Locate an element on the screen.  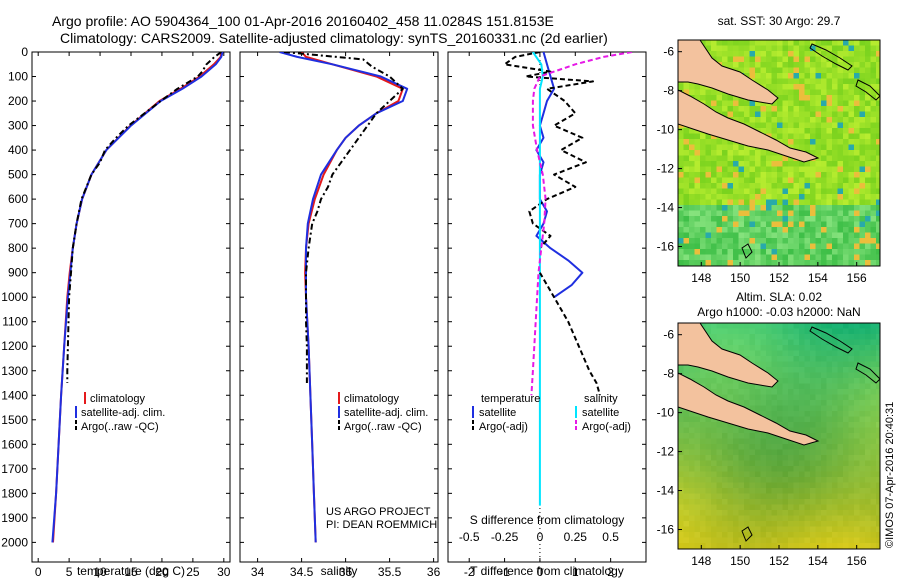
legend-label-sal-satellite: satellite is located at coordinates (600, 413).